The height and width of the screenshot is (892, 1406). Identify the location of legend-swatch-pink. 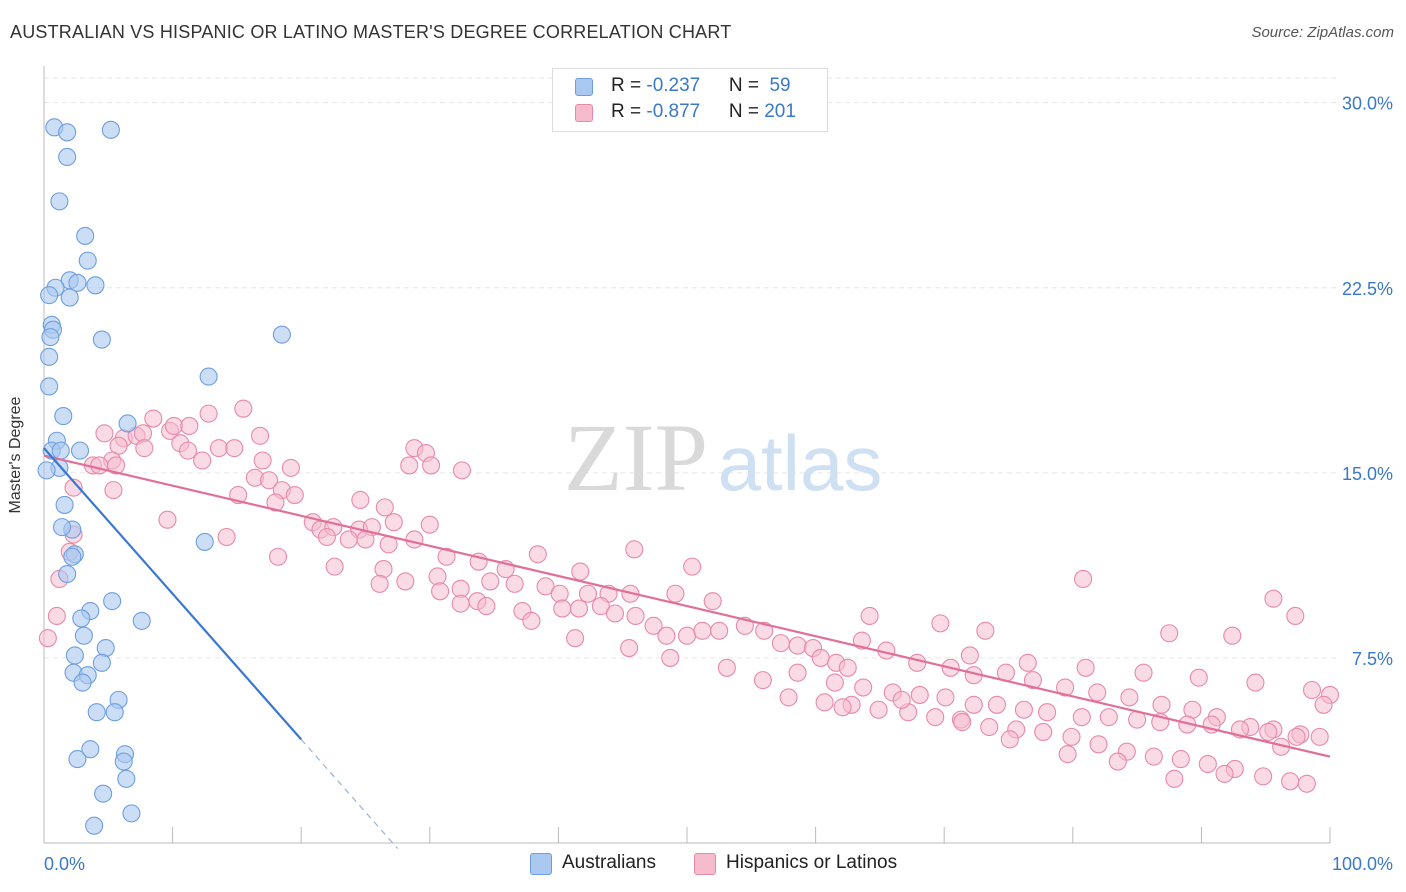
(584, 113).